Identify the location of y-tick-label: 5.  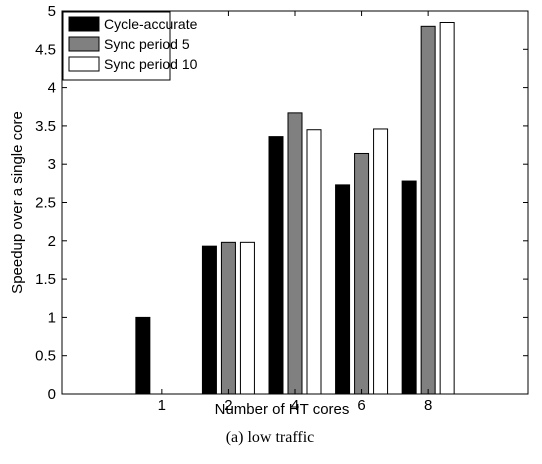
(52, 11).